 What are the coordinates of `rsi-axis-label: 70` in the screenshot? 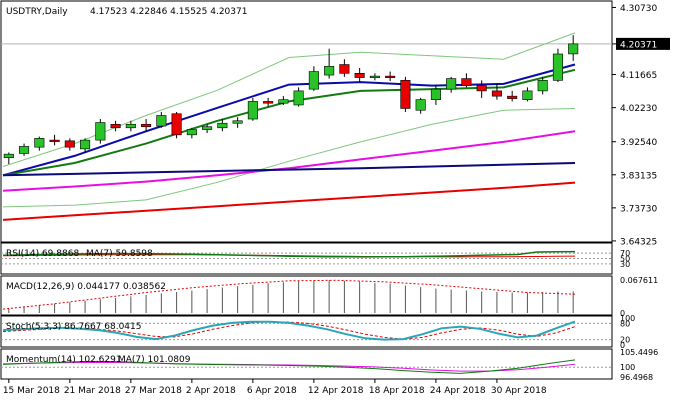 It's located at (625, 253).